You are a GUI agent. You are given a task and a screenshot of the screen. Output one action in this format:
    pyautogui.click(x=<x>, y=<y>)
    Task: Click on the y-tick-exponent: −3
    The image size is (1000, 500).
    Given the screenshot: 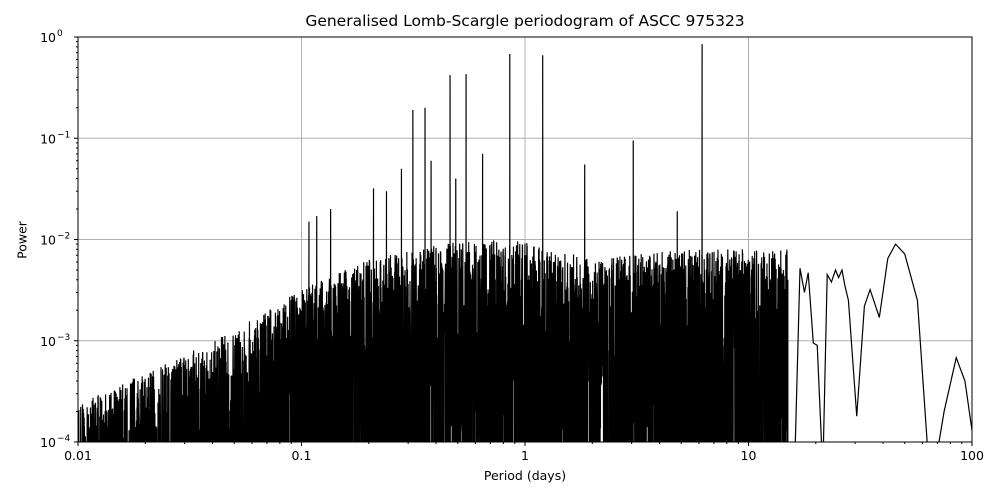 What is the action you would take?
    pyautogui.click(x=63, y=338)
    